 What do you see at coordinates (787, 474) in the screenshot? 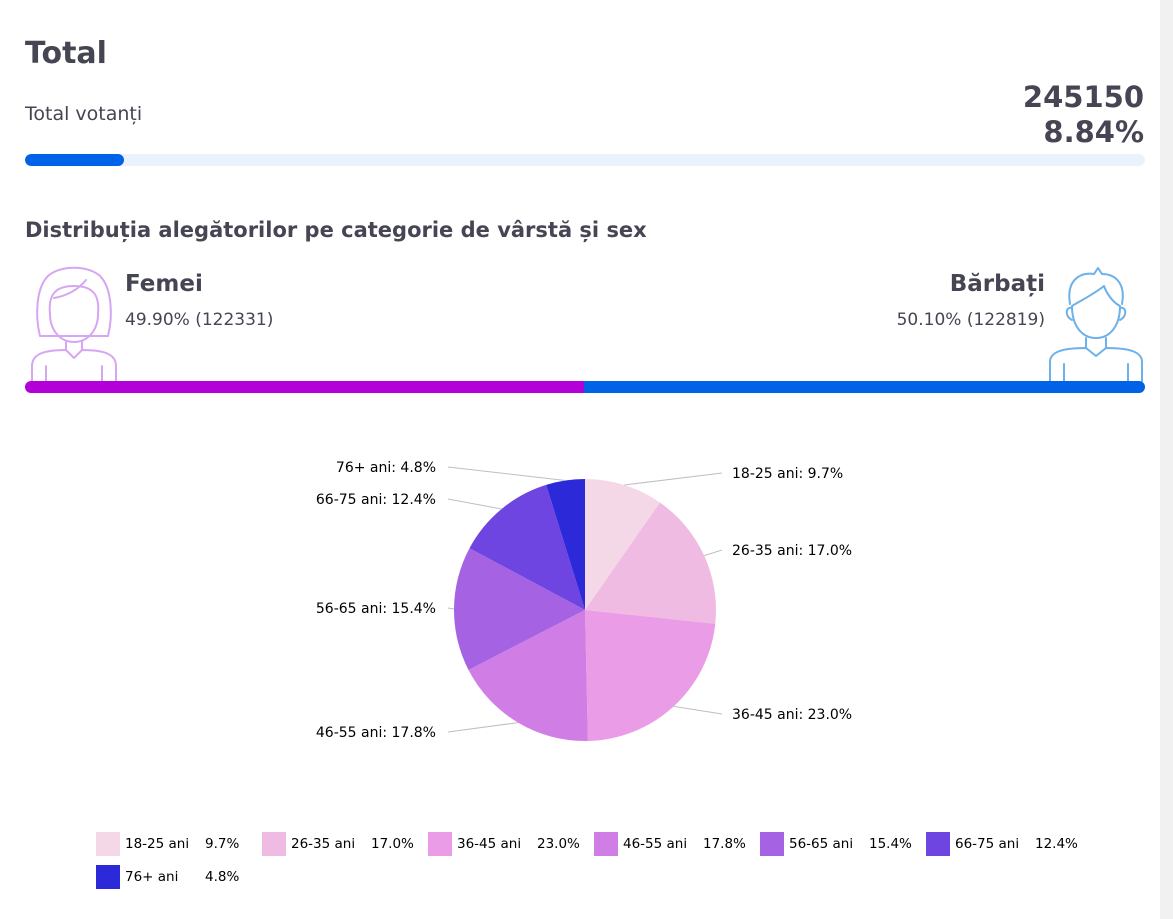
I see `pie-label-18-25-ani: 18-25 ani: 9.7%` at bounding box center [787, 474].